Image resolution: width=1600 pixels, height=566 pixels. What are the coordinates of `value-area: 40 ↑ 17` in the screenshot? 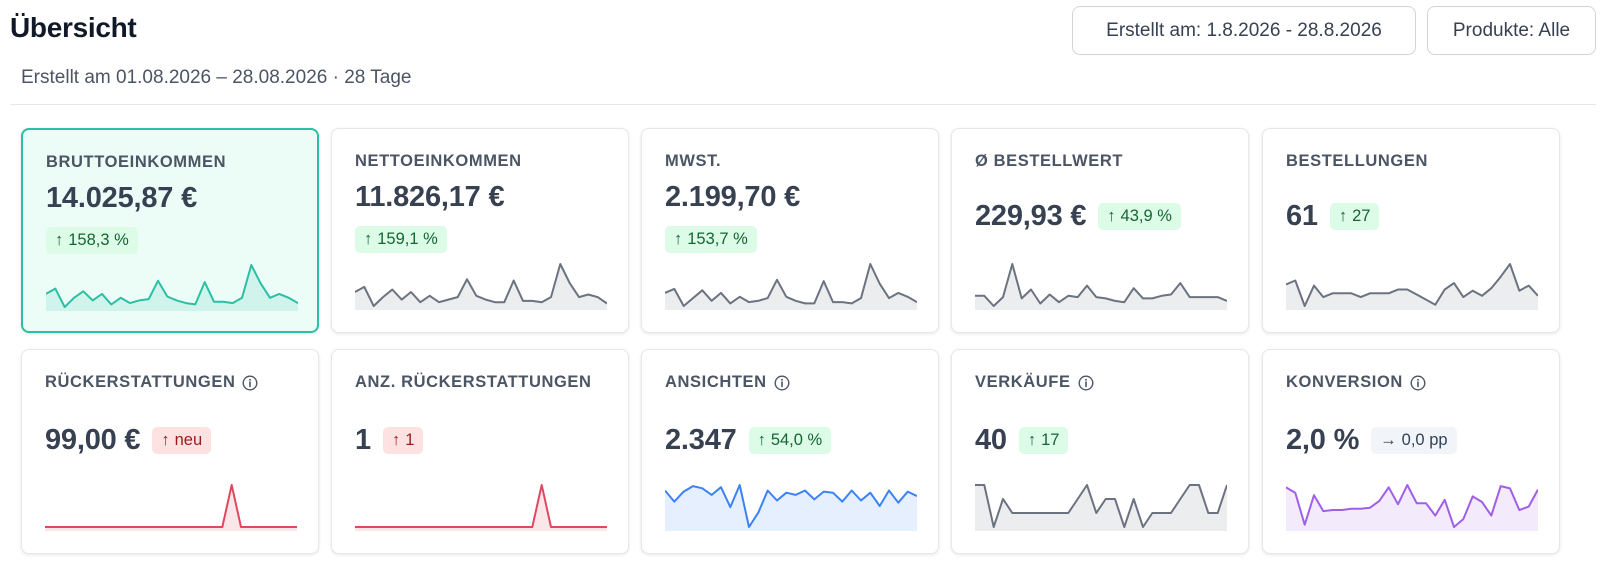 It's located at (1022, 440).